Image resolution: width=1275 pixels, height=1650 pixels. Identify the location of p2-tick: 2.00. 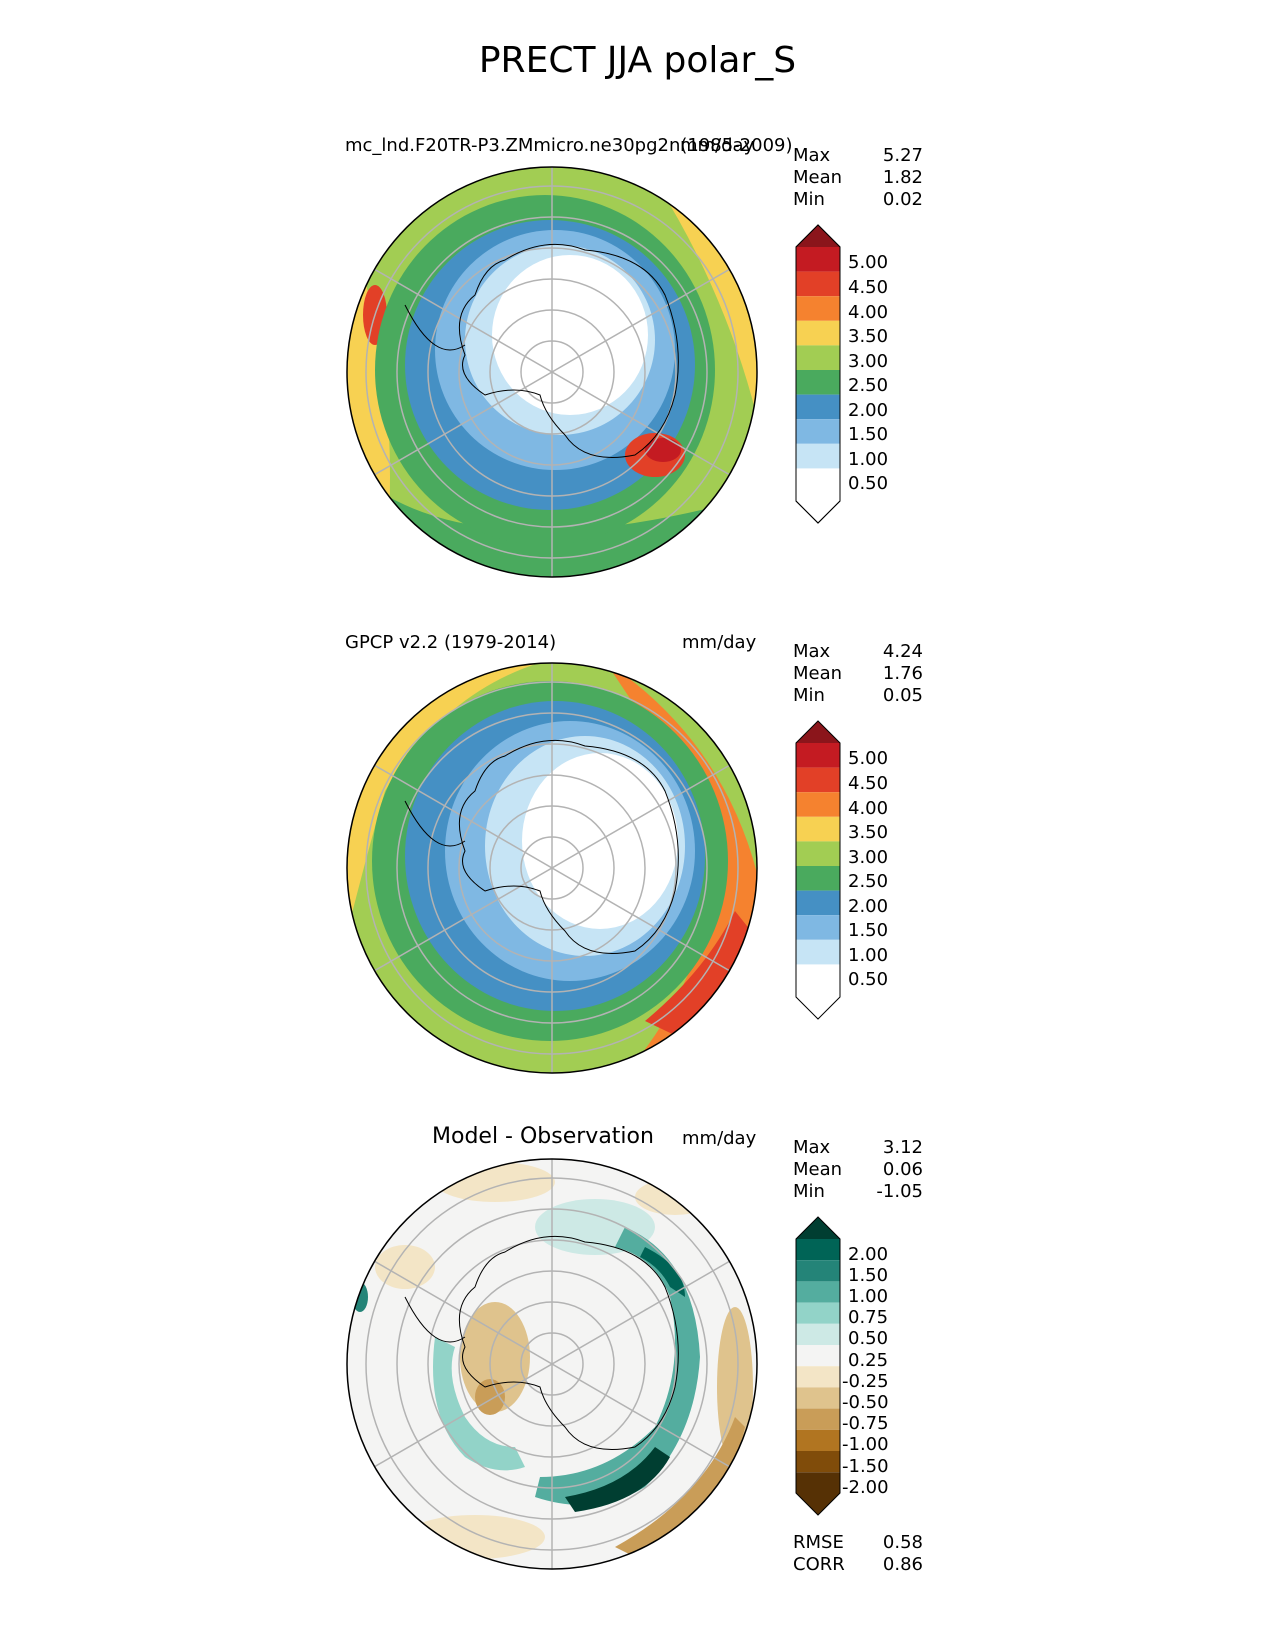
(868, 906).